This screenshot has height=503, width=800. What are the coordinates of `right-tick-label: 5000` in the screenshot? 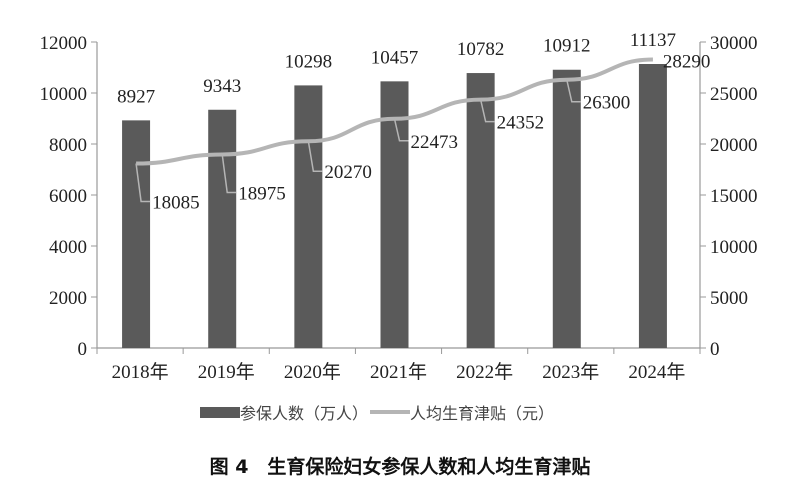 It's located at (729, 298).